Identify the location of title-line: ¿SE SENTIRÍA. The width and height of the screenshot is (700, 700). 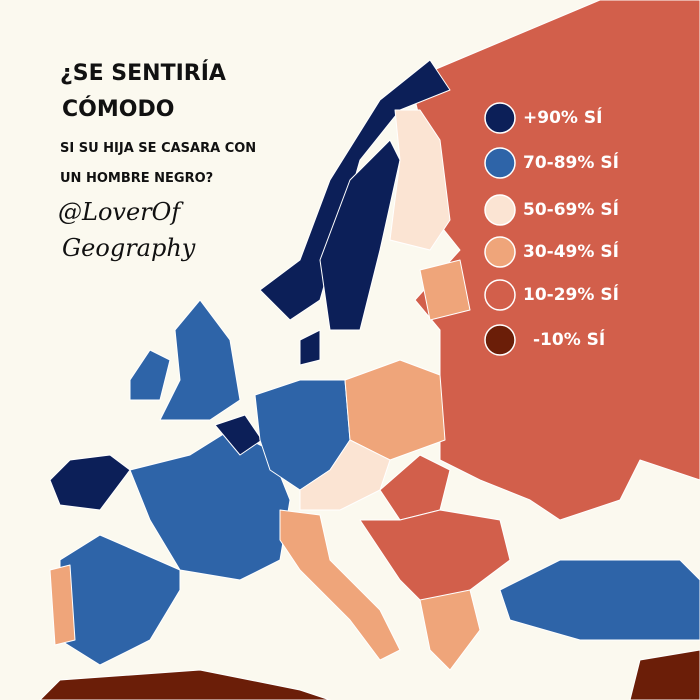
(143, 73).